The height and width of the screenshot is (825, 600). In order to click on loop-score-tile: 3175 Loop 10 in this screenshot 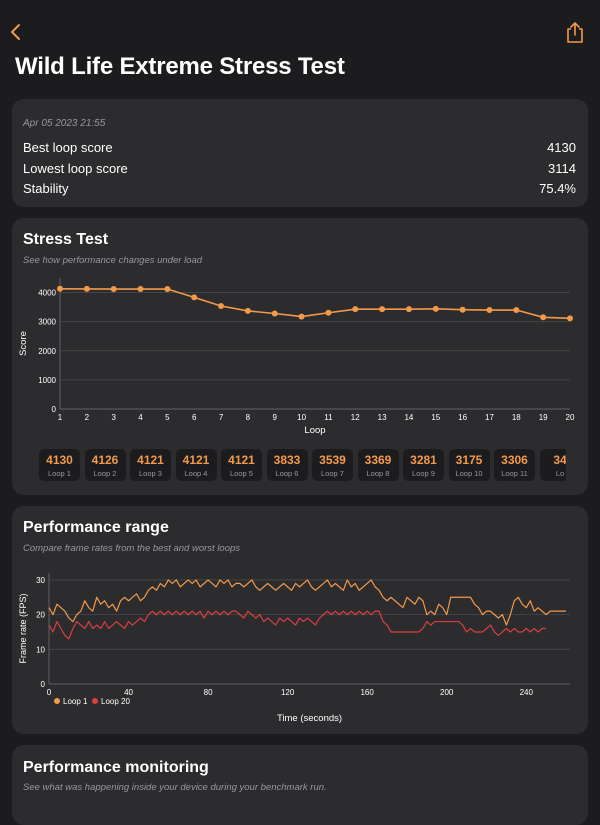, I will do `click(469, 465)`.